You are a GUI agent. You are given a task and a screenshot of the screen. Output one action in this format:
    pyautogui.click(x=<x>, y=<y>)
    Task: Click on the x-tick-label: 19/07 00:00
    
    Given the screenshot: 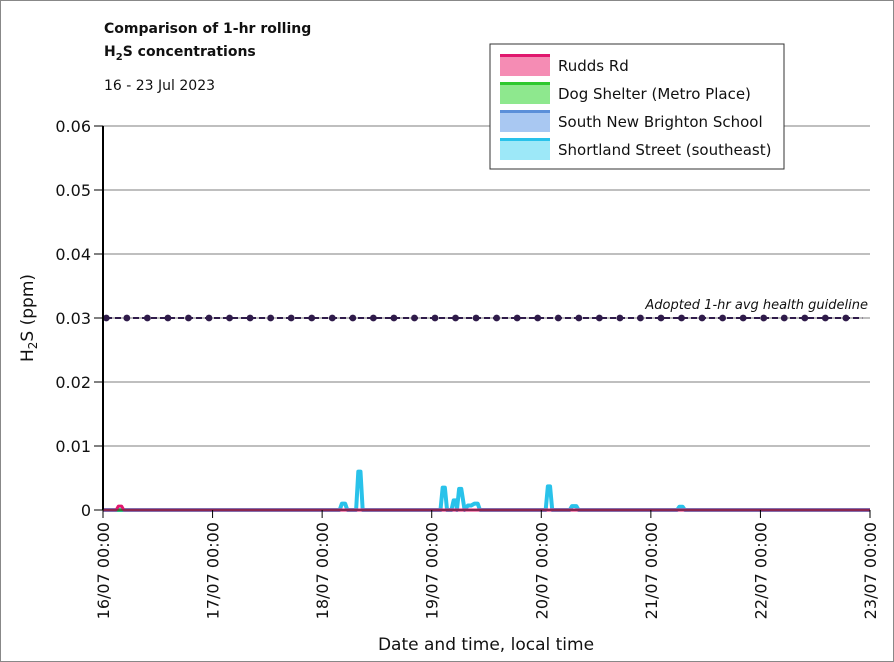 What is the action you would take?
    pyautogui.click(x=432, y=570)
    